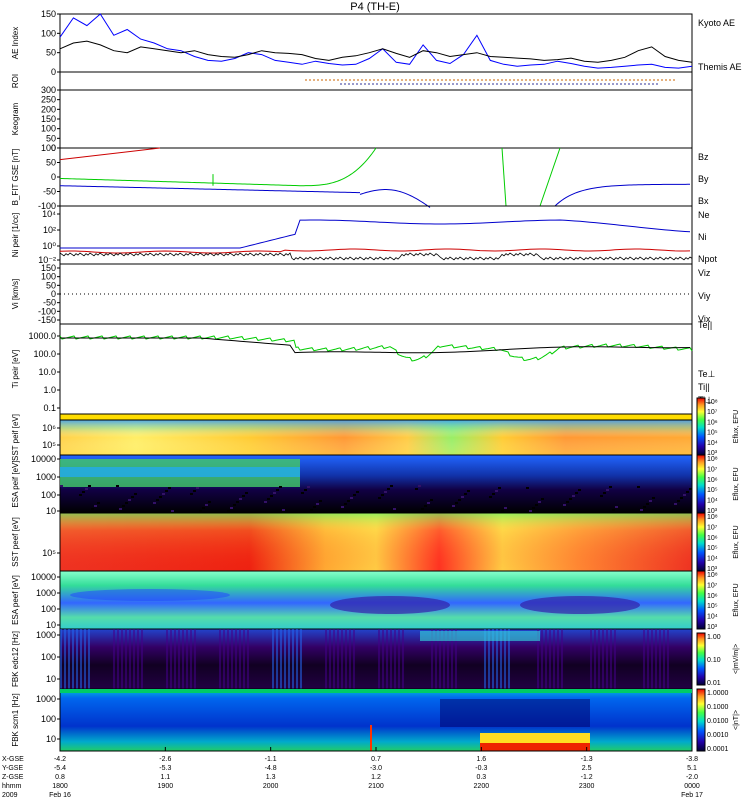  What do you see at coordinates (692, 786) in the screenshot?
I see `ephemeris-value: 0000` at bounding box center [692, 786].